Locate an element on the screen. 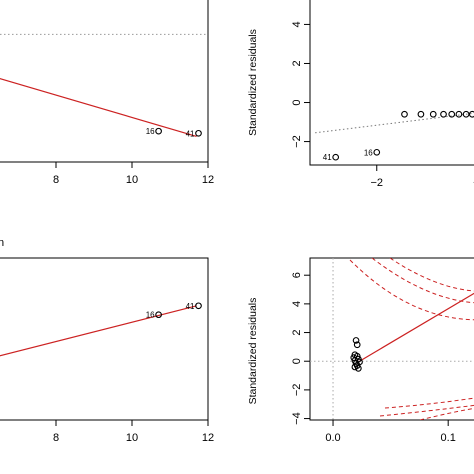 The height and width of the screenshot is (474, 474). x-tick-label: −2 is located at coordinates (376, 183).